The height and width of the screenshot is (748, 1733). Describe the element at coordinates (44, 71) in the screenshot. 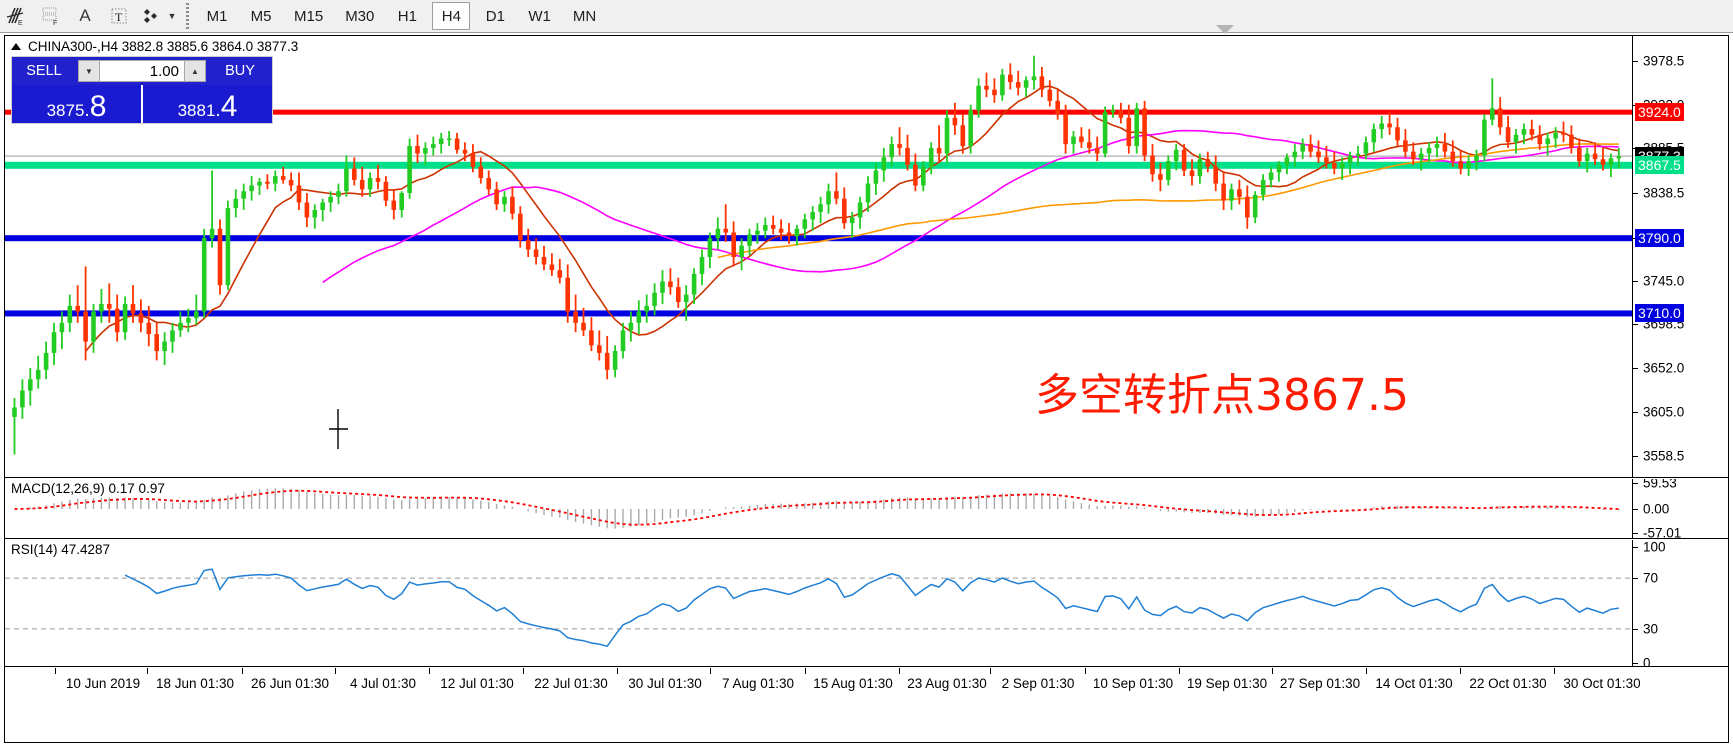

I see `sell-button: SELL` at that location.